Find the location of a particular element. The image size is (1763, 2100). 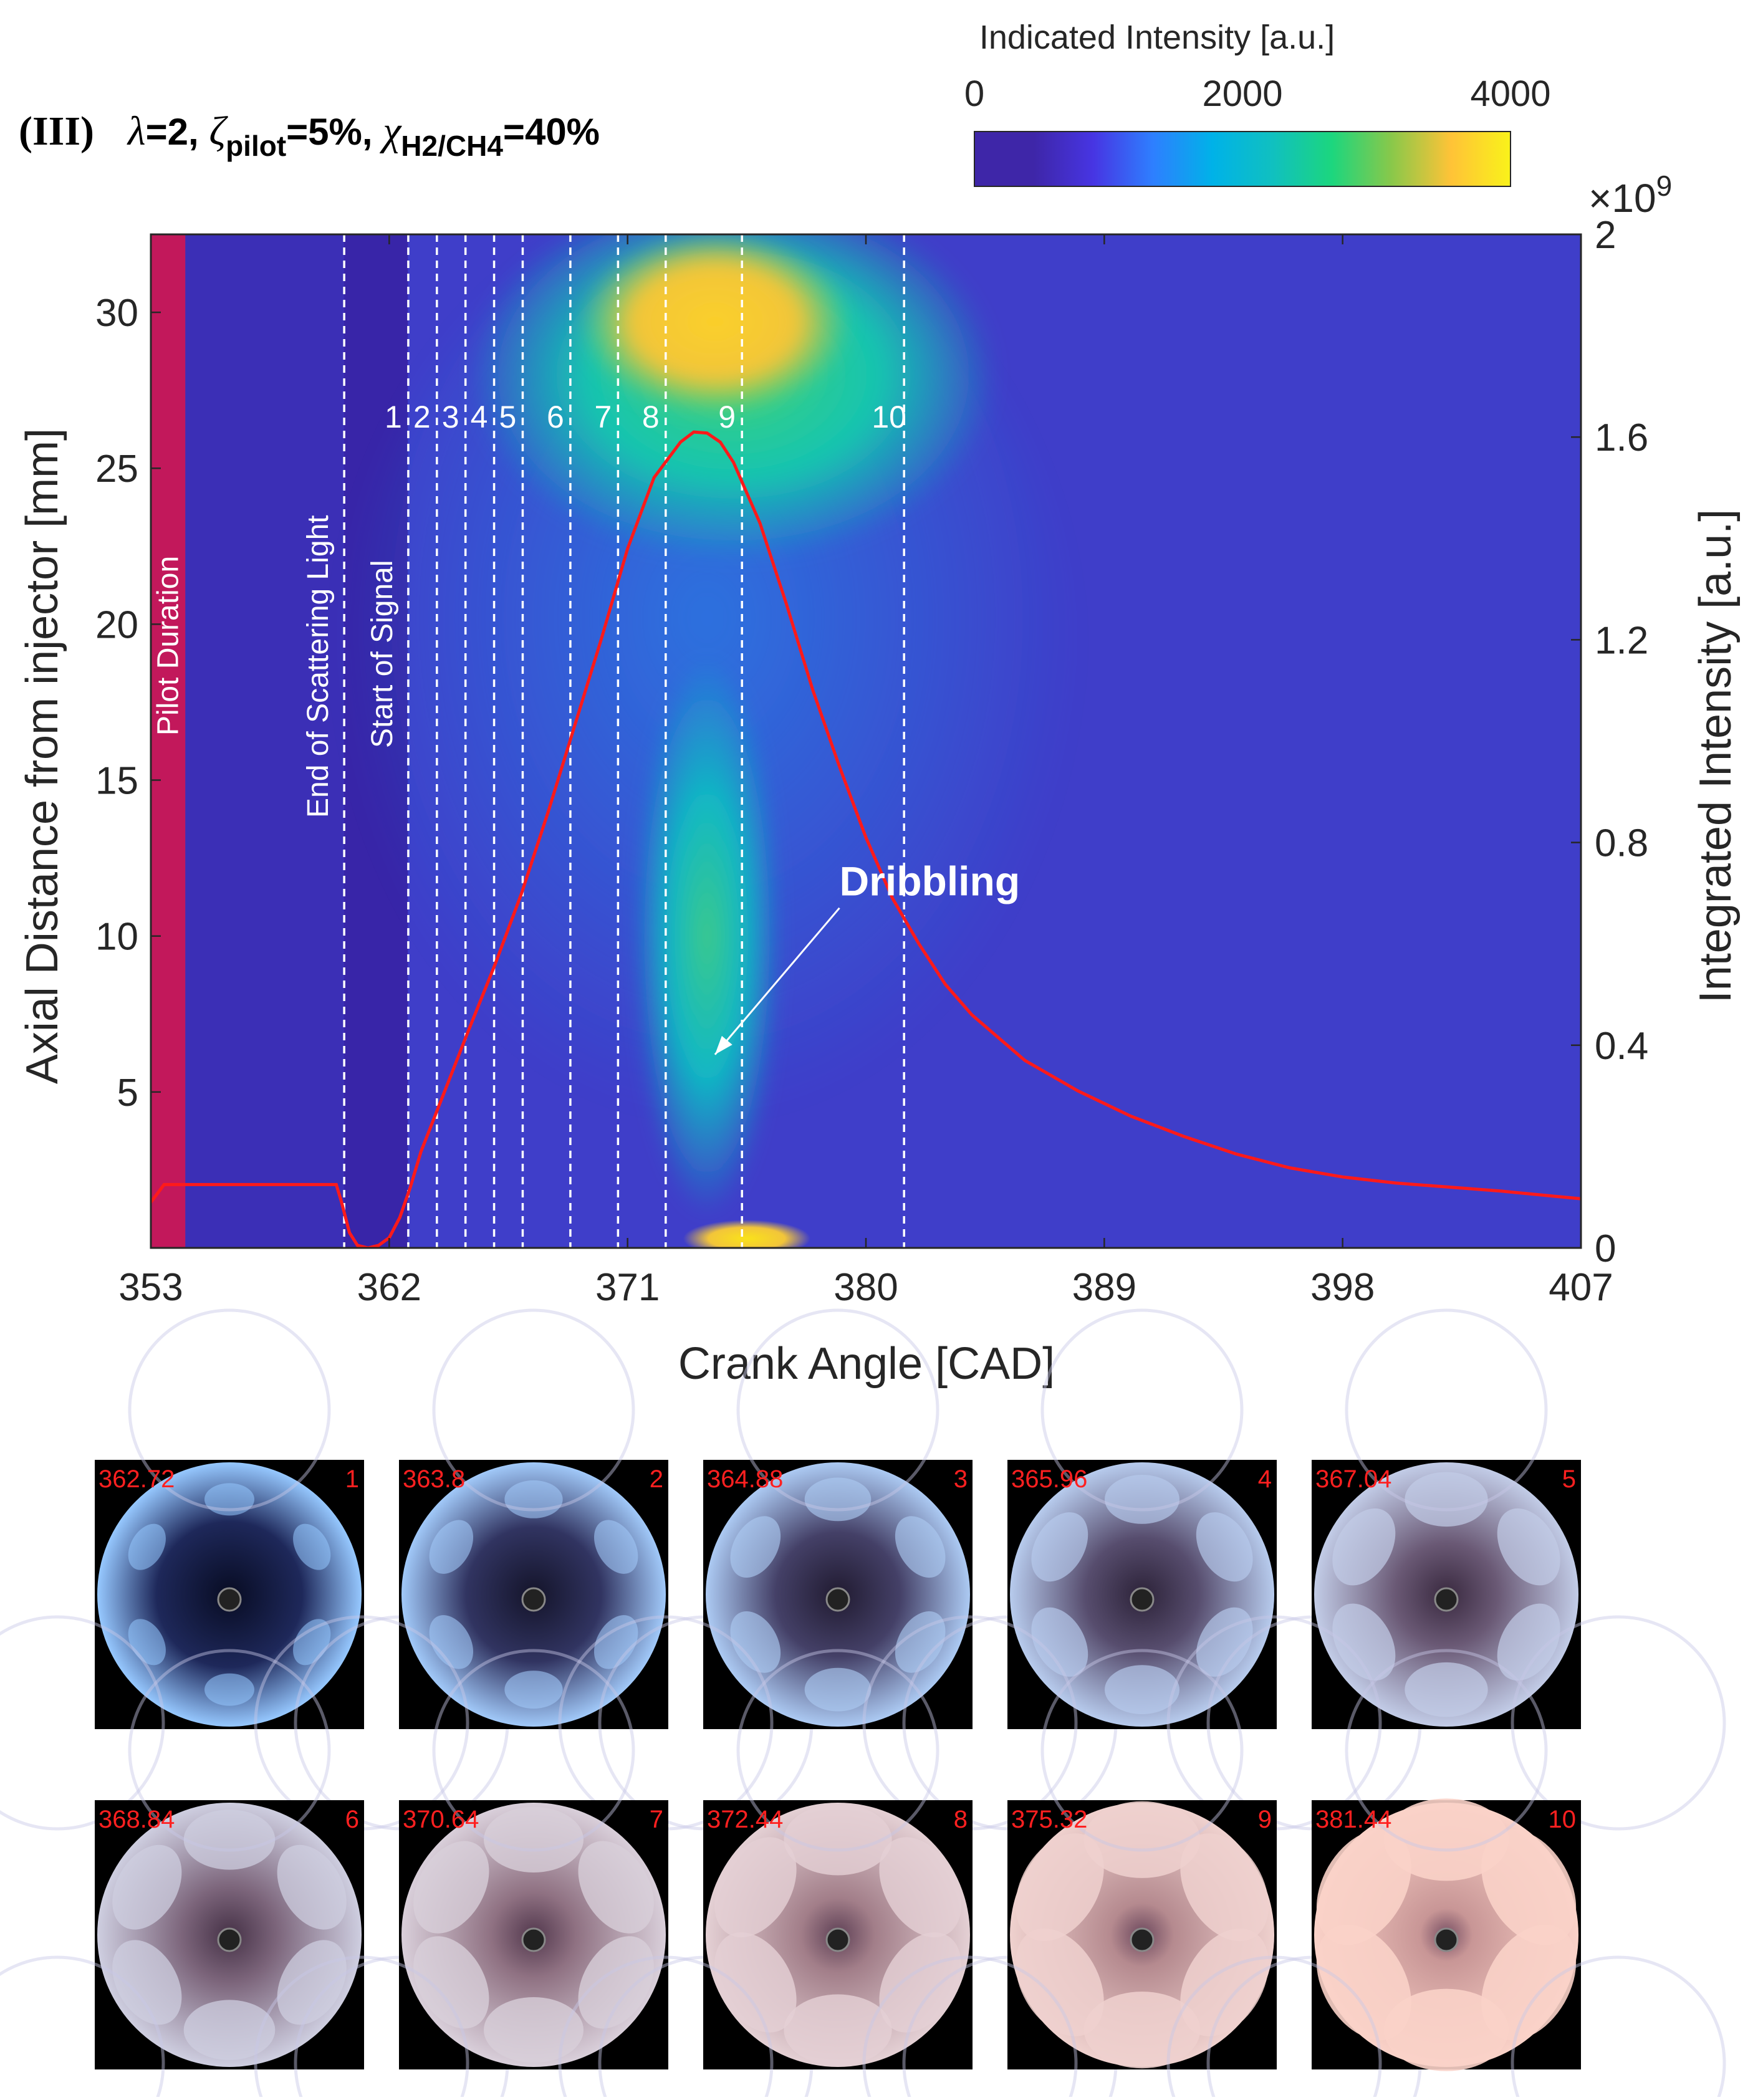

y2-exponent-label: ×10⁹ is located at coordinates (1630, 196).